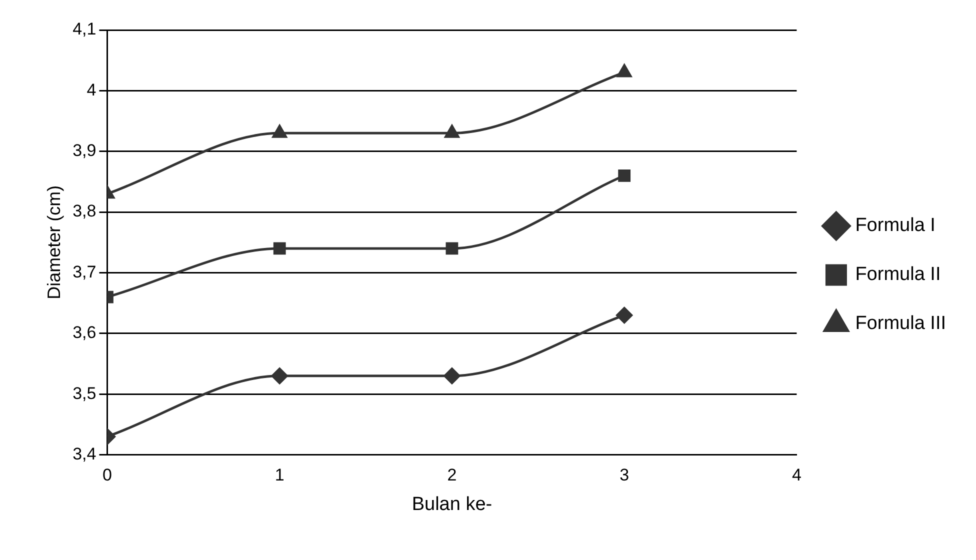 The width and height of the screenshot is (976, 560). What do you see at coordinates (452, 504) in the screenshot?
I see `x-axis-title: Bulan ke-` at bounding box center [452, 504].